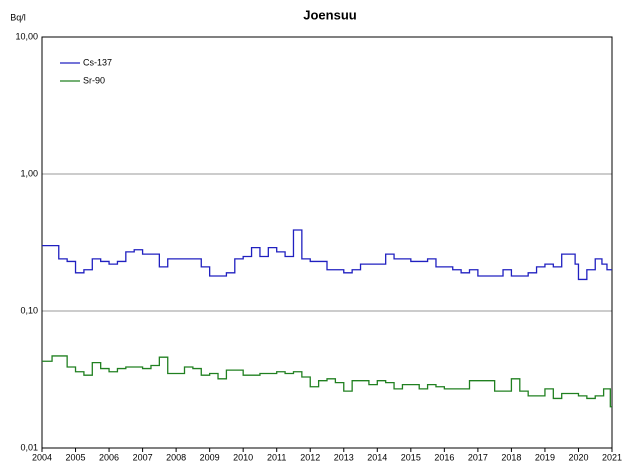 The image size is (632, 467). I want to click on y-axis-label: Bq/l, so click(18, 17).